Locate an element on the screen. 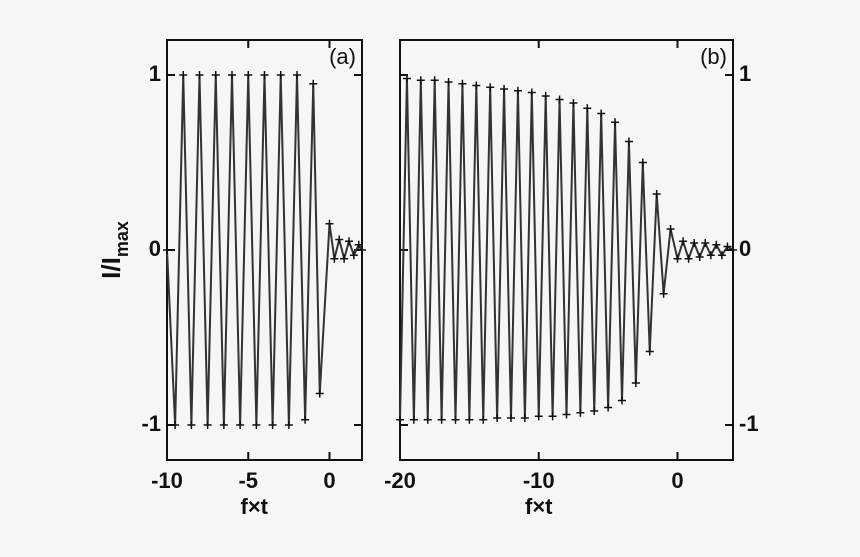 This screenshot has width=860, height=557. x-tick-label: -5 is located at coordinates (248, 480).